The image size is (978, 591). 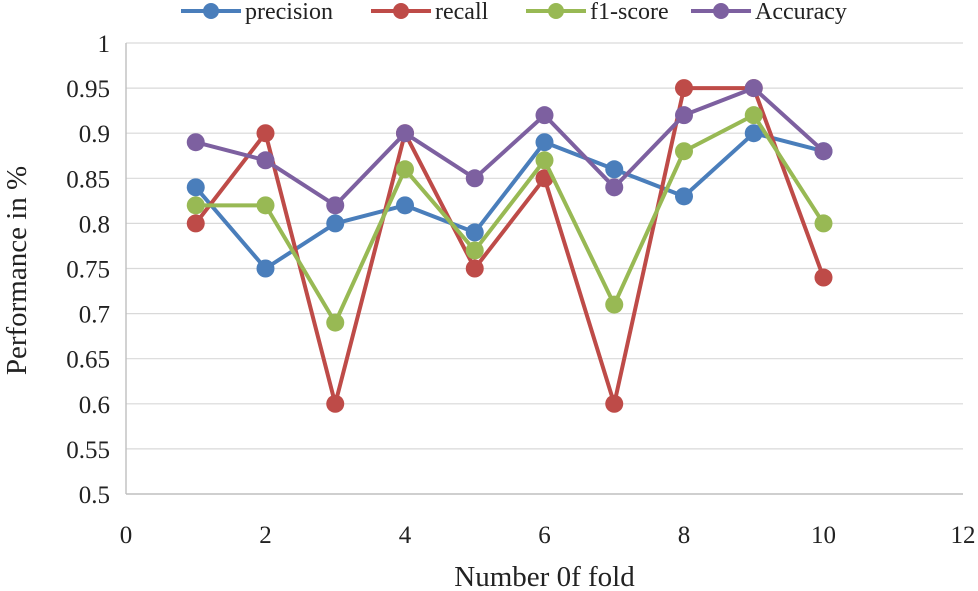 I want to click on x-tick-label: 6, so click(x=544, y=535).